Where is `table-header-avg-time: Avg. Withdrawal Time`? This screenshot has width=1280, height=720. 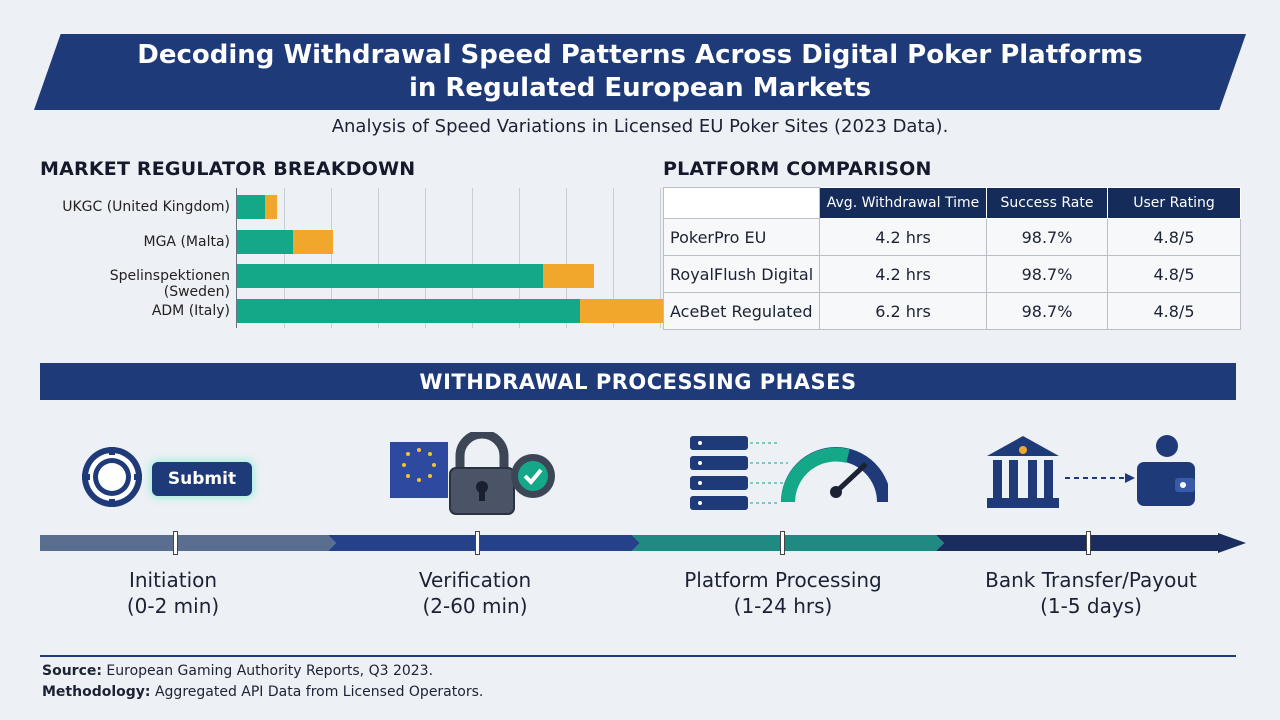
table-header-avg-time: Avg. Withdrawal Time is located at coordinates (903, 203).